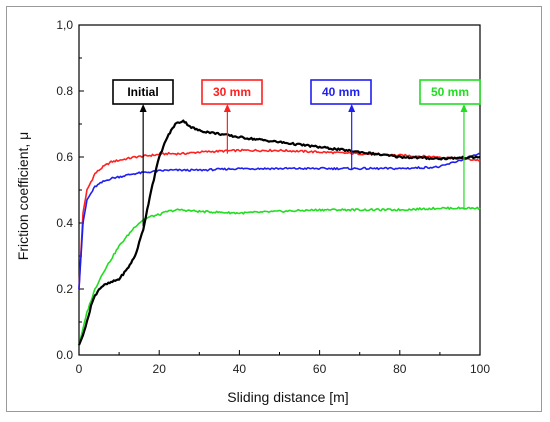 This screenshot has width=550, height=422. I want to click on legend-box-initial, so click(143, 92).